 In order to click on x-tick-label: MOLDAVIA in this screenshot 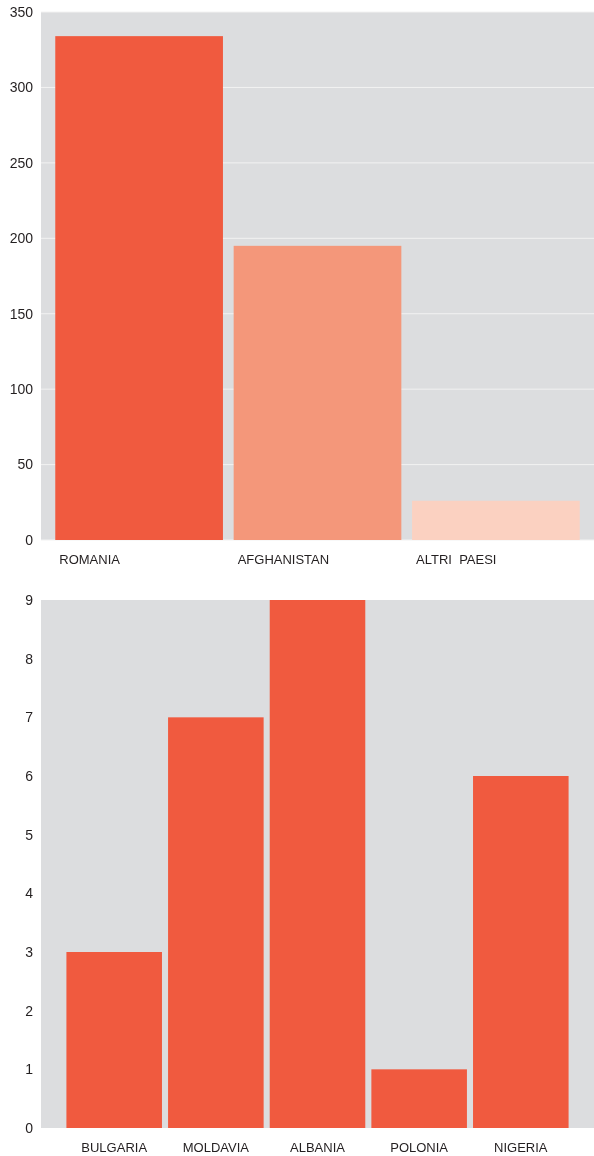, I will do `click(216, 1147)`.